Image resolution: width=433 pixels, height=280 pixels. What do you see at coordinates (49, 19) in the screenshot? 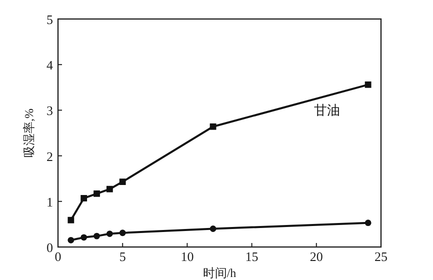
I see `y-tick-label: 5` at bounding box center [49, 19].